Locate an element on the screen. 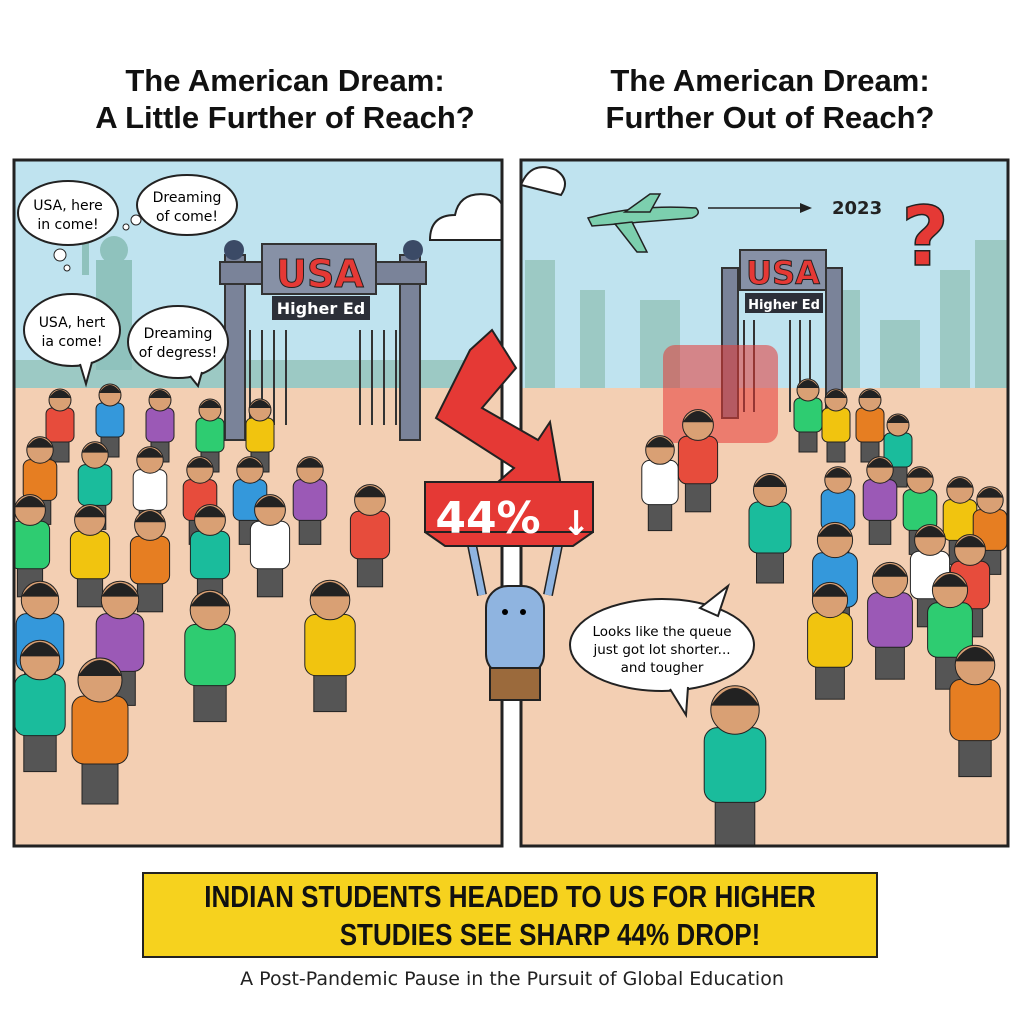 This screenshot has height=1024, width=1024. thought-bubble: Dreaming of come! is located at coordinates (180, 205).